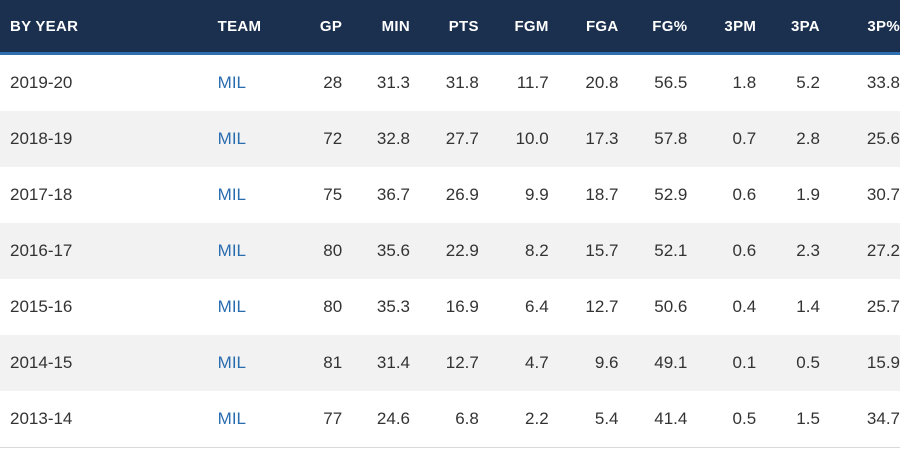 The height and width of the screenshot is (451, 900). Describe the element at coordinates (671, 306) in the screenshot. I see `cell-fg-pct: 50.6` at that location.